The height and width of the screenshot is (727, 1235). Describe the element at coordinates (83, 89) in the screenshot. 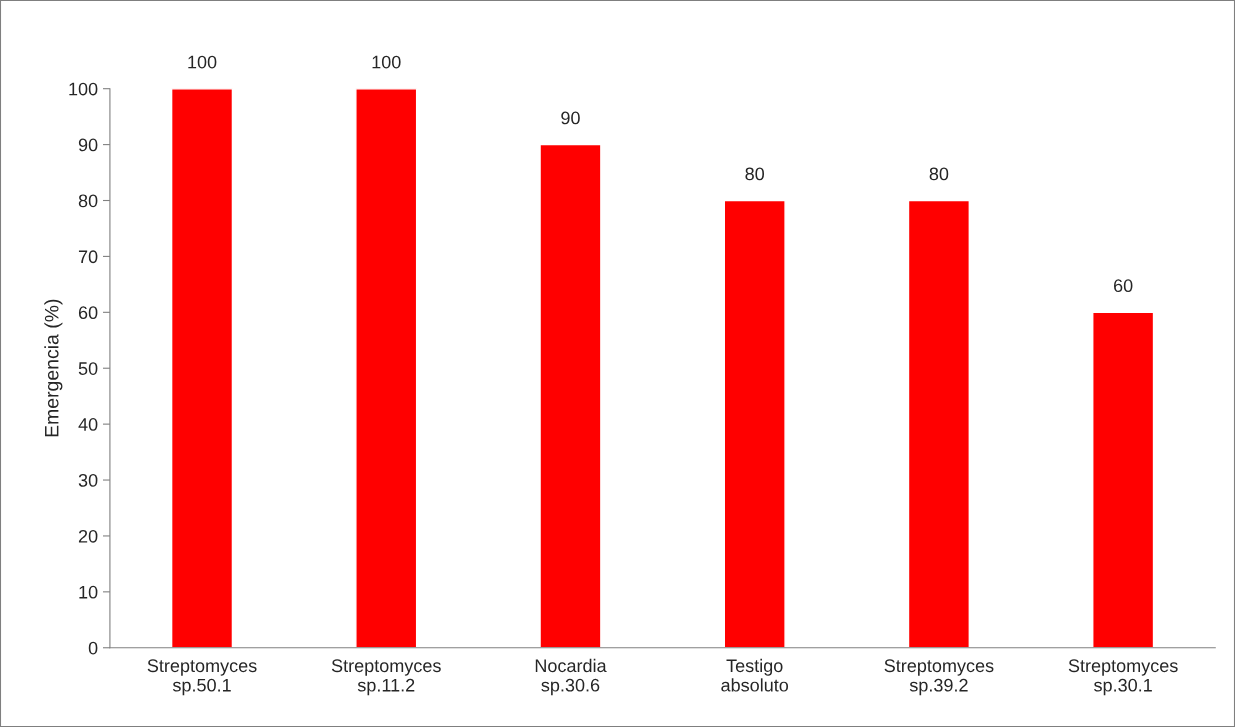

I see `y-tick-label: 100` at that location.